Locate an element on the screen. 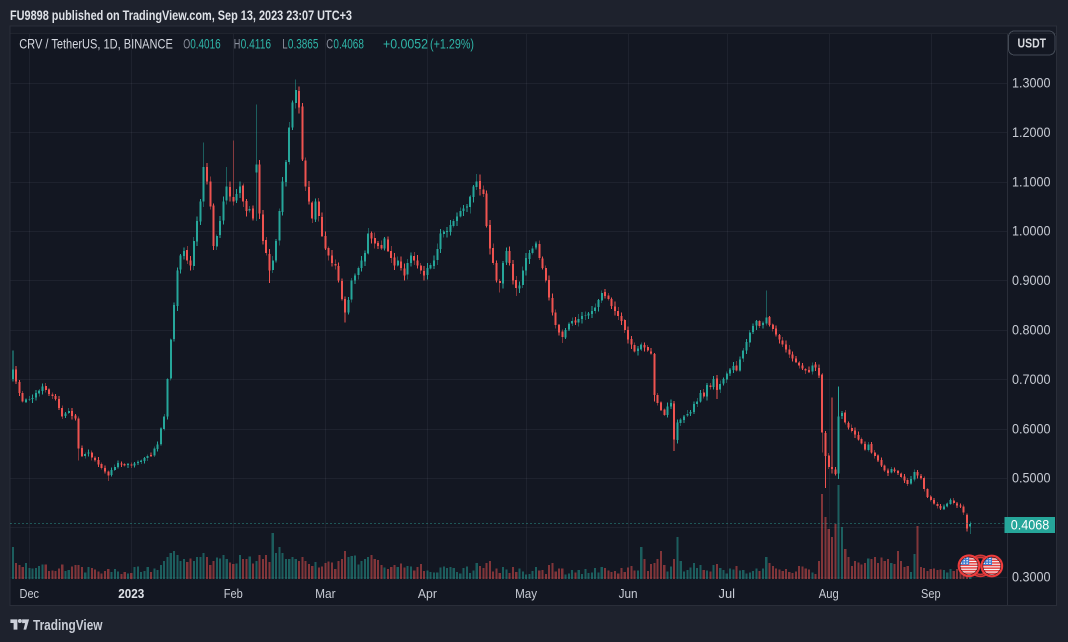 Image resolution: width=1068 pixels, height=642 pixels. svg-text: 0.4016 is located at coordinates (205, 43).